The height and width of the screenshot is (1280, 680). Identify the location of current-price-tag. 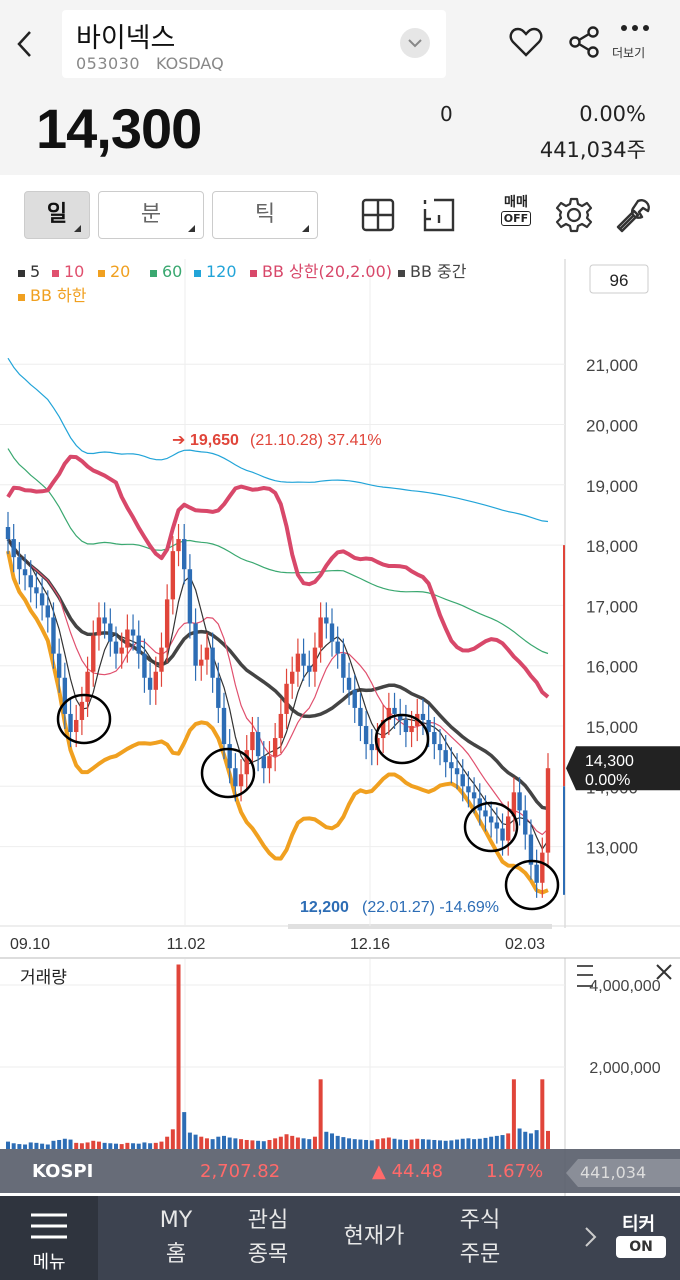
(623, 768).